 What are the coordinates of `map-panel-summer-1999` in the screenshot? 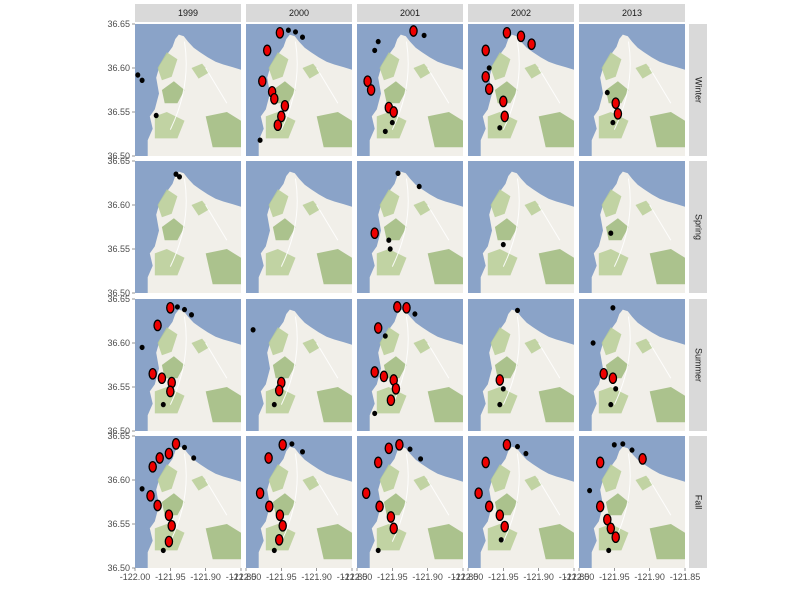 It's located at (188, 365).